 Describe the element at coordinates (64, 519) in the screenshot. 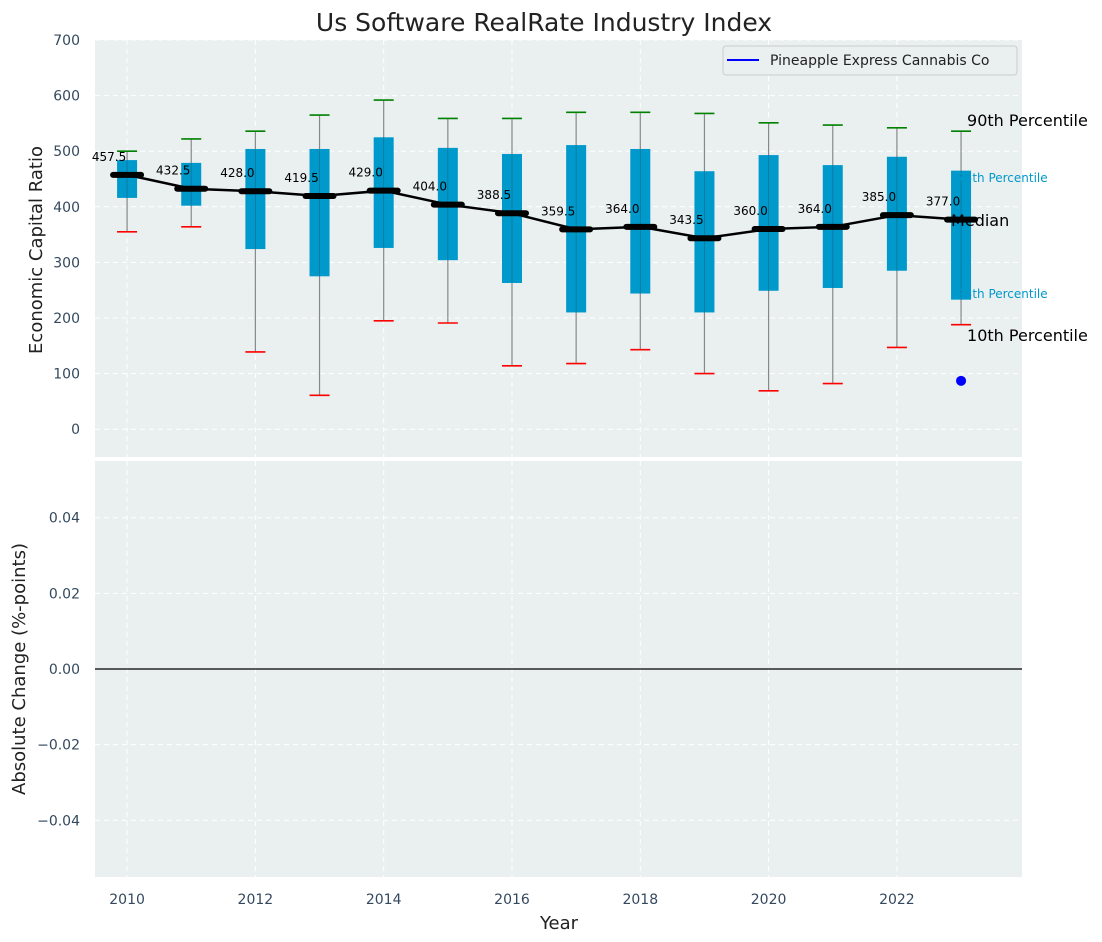

I see `bottom-y-tick-label: 0.04` at that location.